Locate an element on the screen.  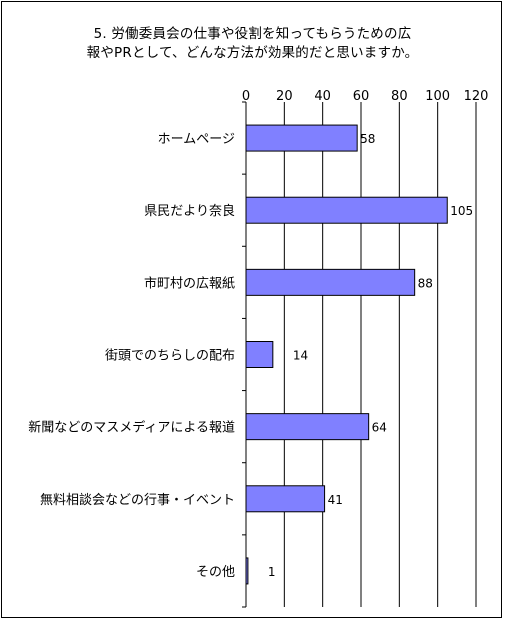
x-tick-label: 100 is located at coordinates (437, 96).